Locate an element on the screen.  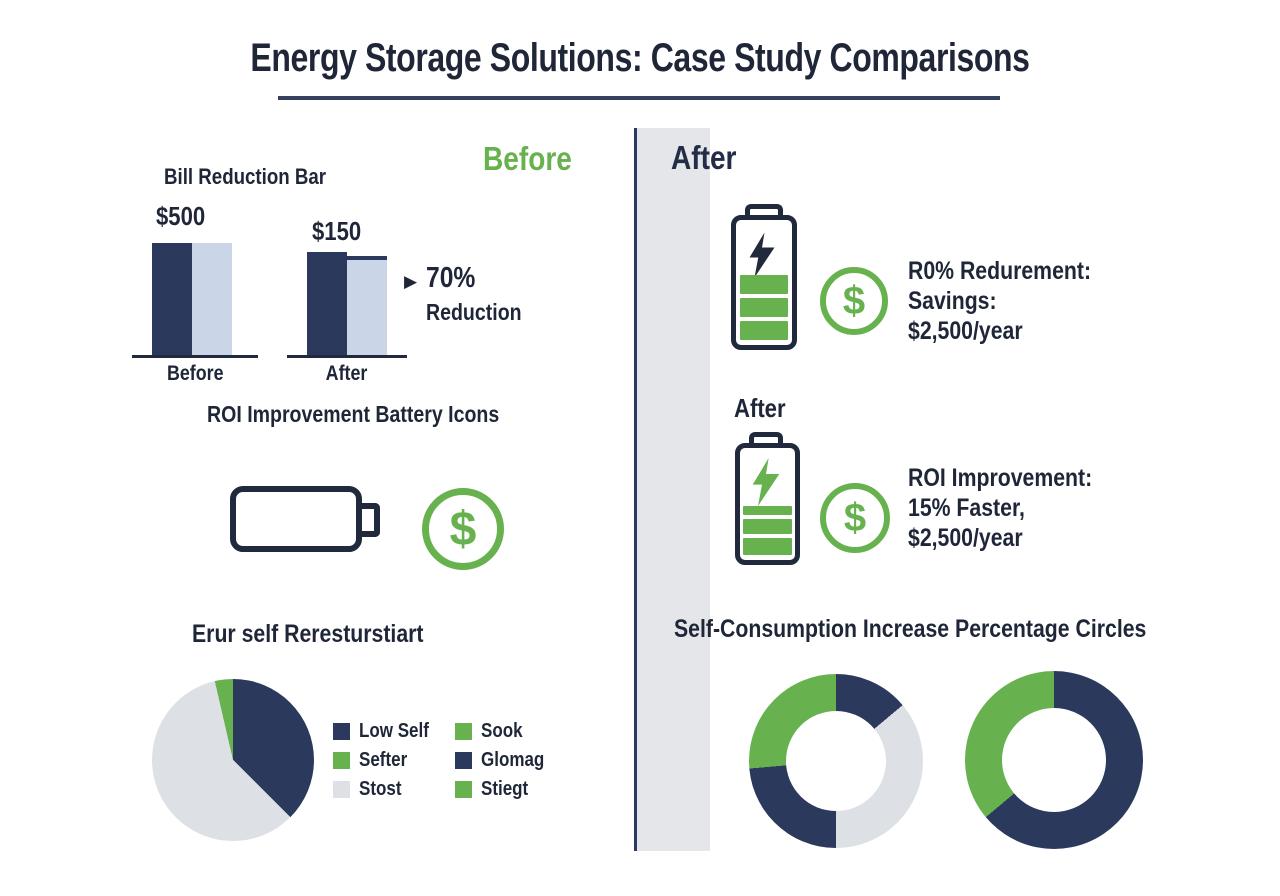
legend-item: Sefter is located at coordinates (394, 760).